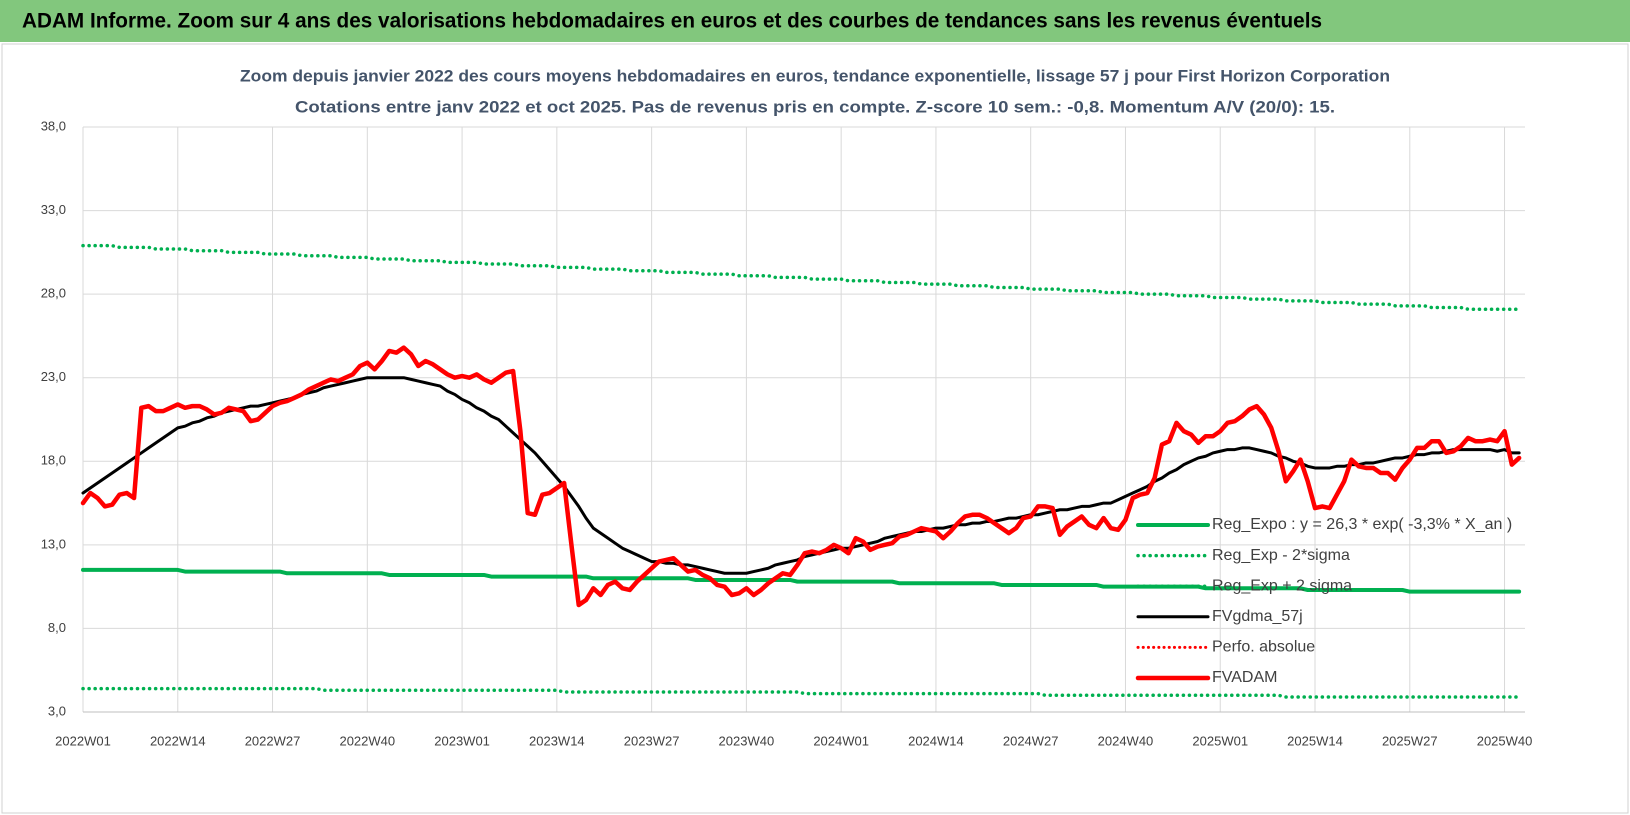 The image size is (1630, 815). Describe the element at coordinates (53, 293) in the screenshot. I see `y-tick-label: 28,0` at that location.